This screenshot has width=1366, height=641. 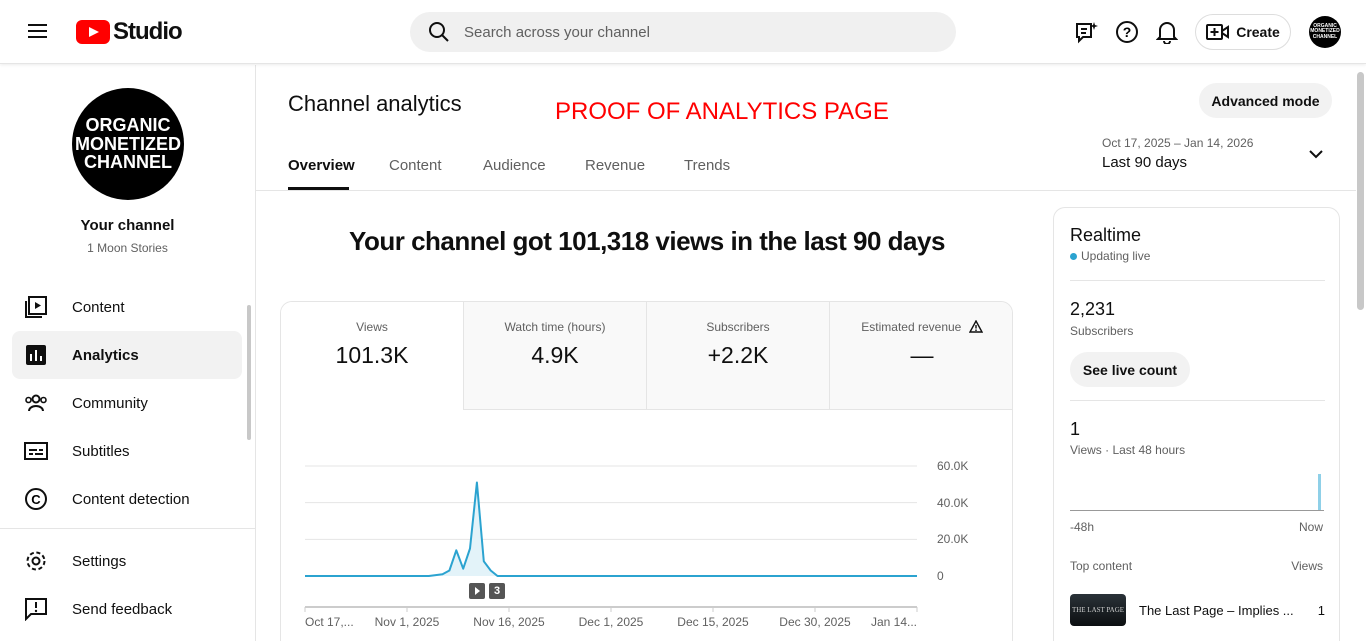 I want to click on sidebar-scrollbar, so click(x=249, y=372).